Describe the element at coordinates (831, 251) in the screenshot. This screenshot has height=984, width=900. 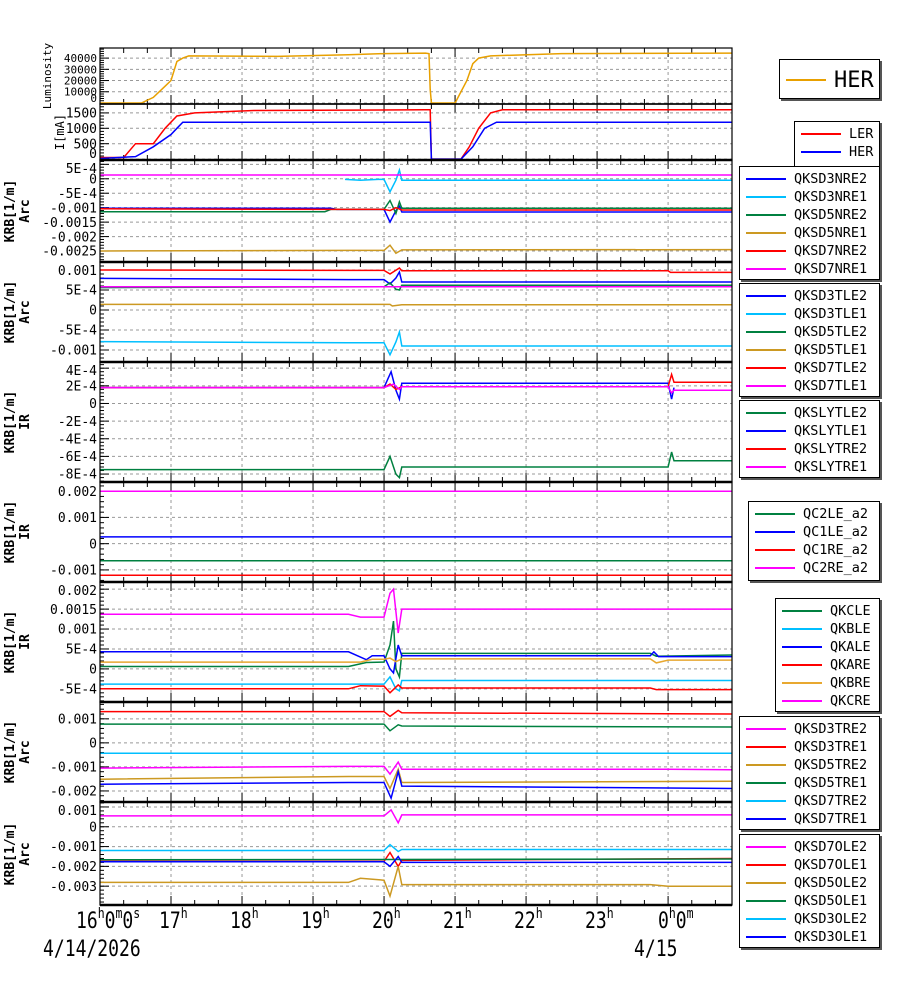
I see `legend-label: QKSD7NRE2` at that location.